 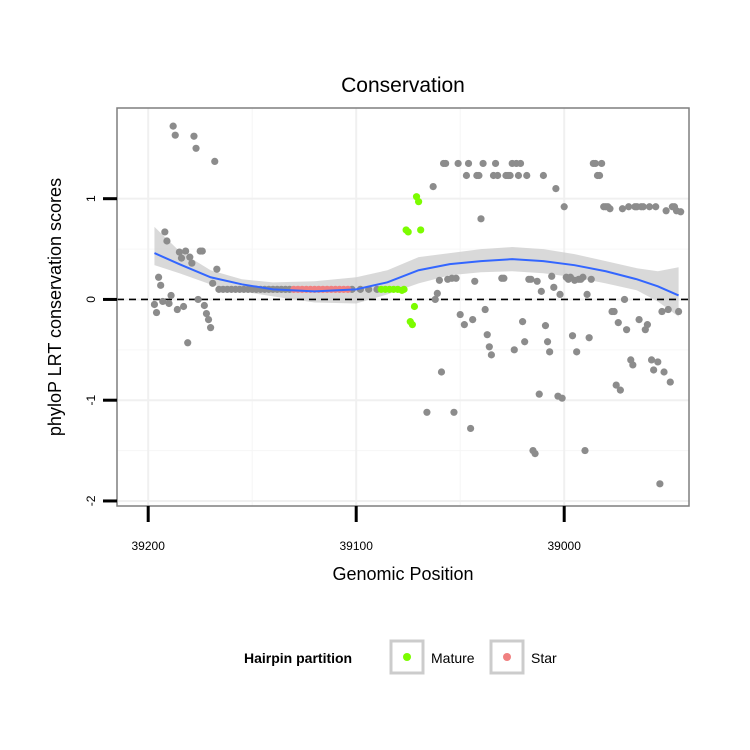 What do you see at coordinates (453, 658) in the screenshot?
I see `legend-label-mature: Mature` at bounding box center [453, 658].